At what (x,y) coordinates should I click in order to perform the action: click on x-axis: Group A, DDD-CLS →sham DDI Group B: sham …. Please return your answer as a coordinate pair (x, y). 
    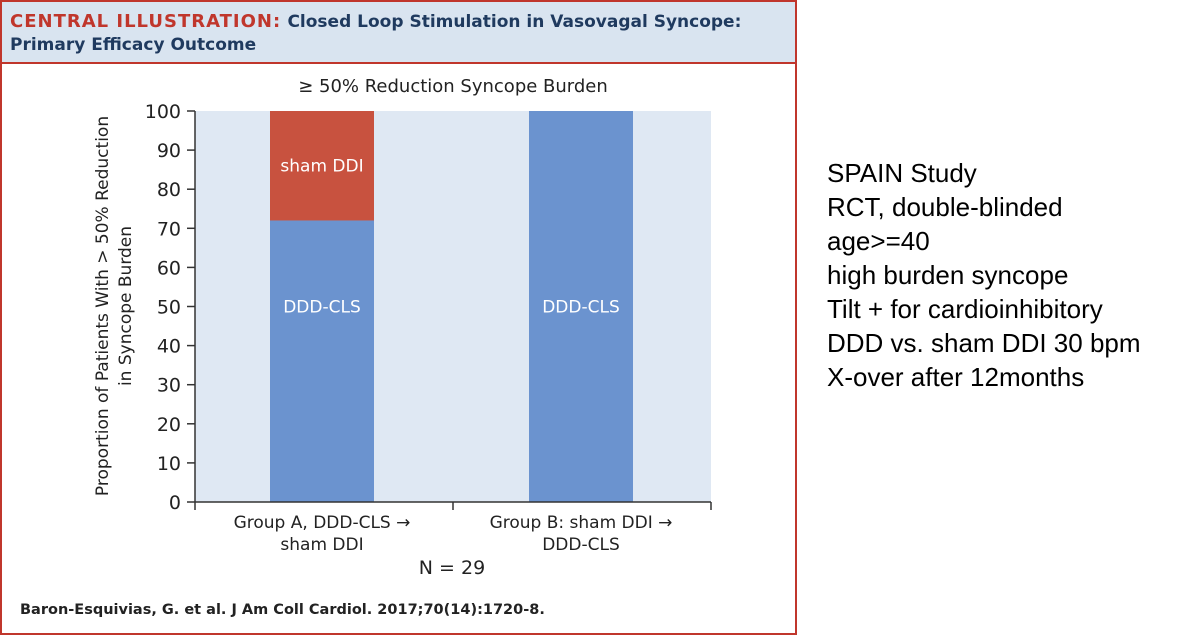
    Looking at the image, I should click on (453, 528).